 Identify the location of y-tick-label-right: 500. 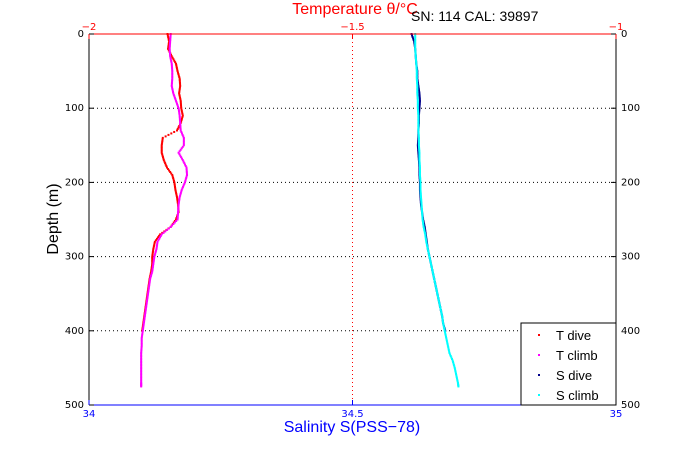
(630, 405).